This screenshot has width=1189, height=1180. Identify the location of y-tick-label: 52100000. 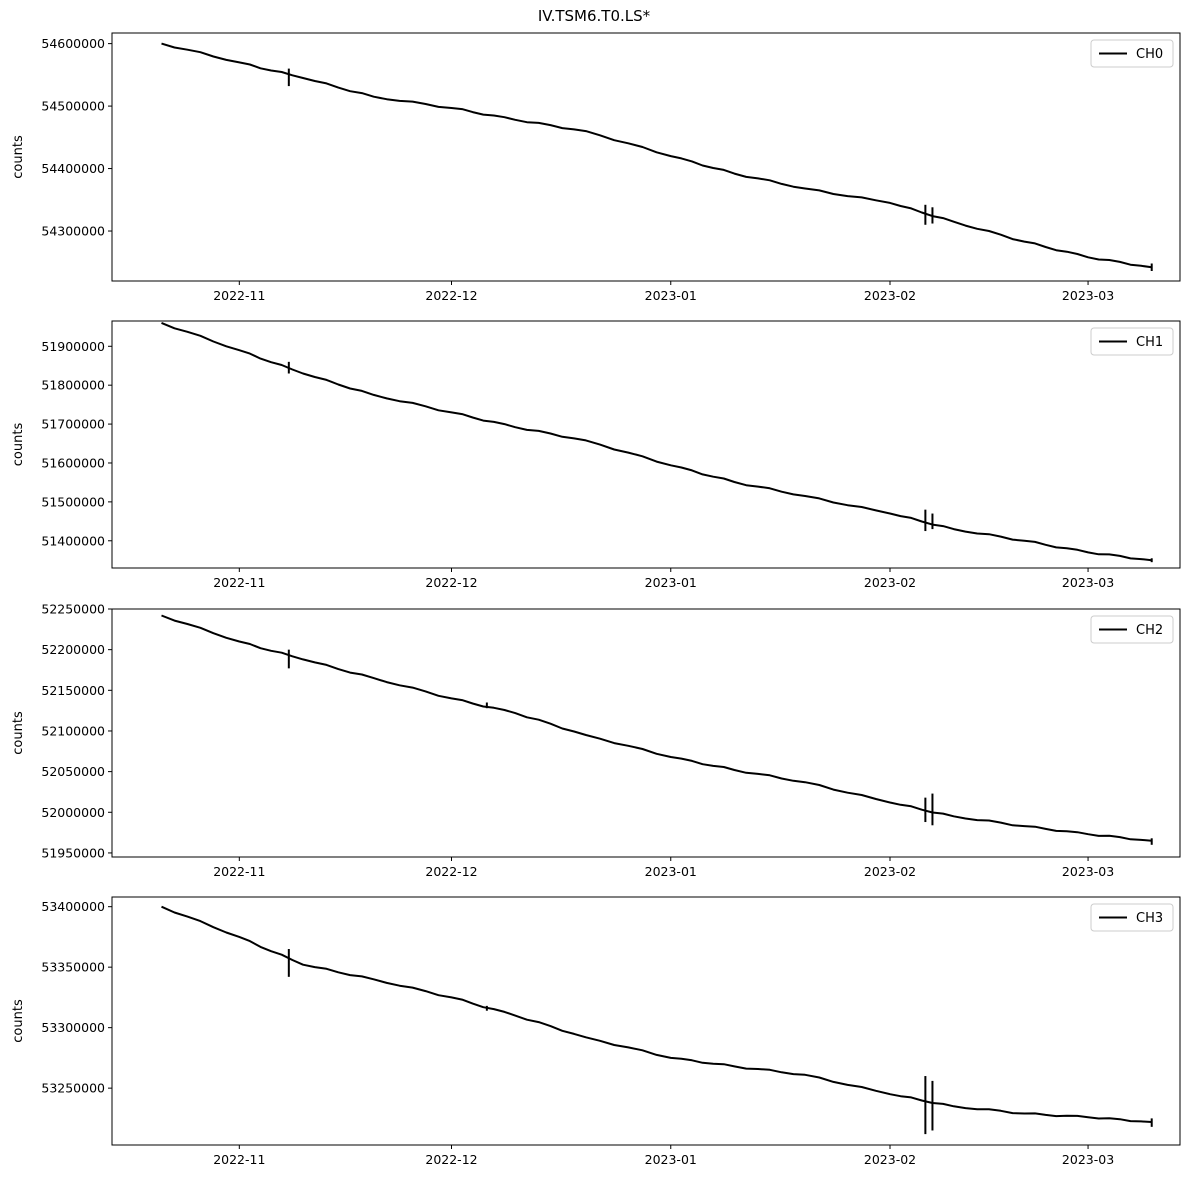
(73, 730).